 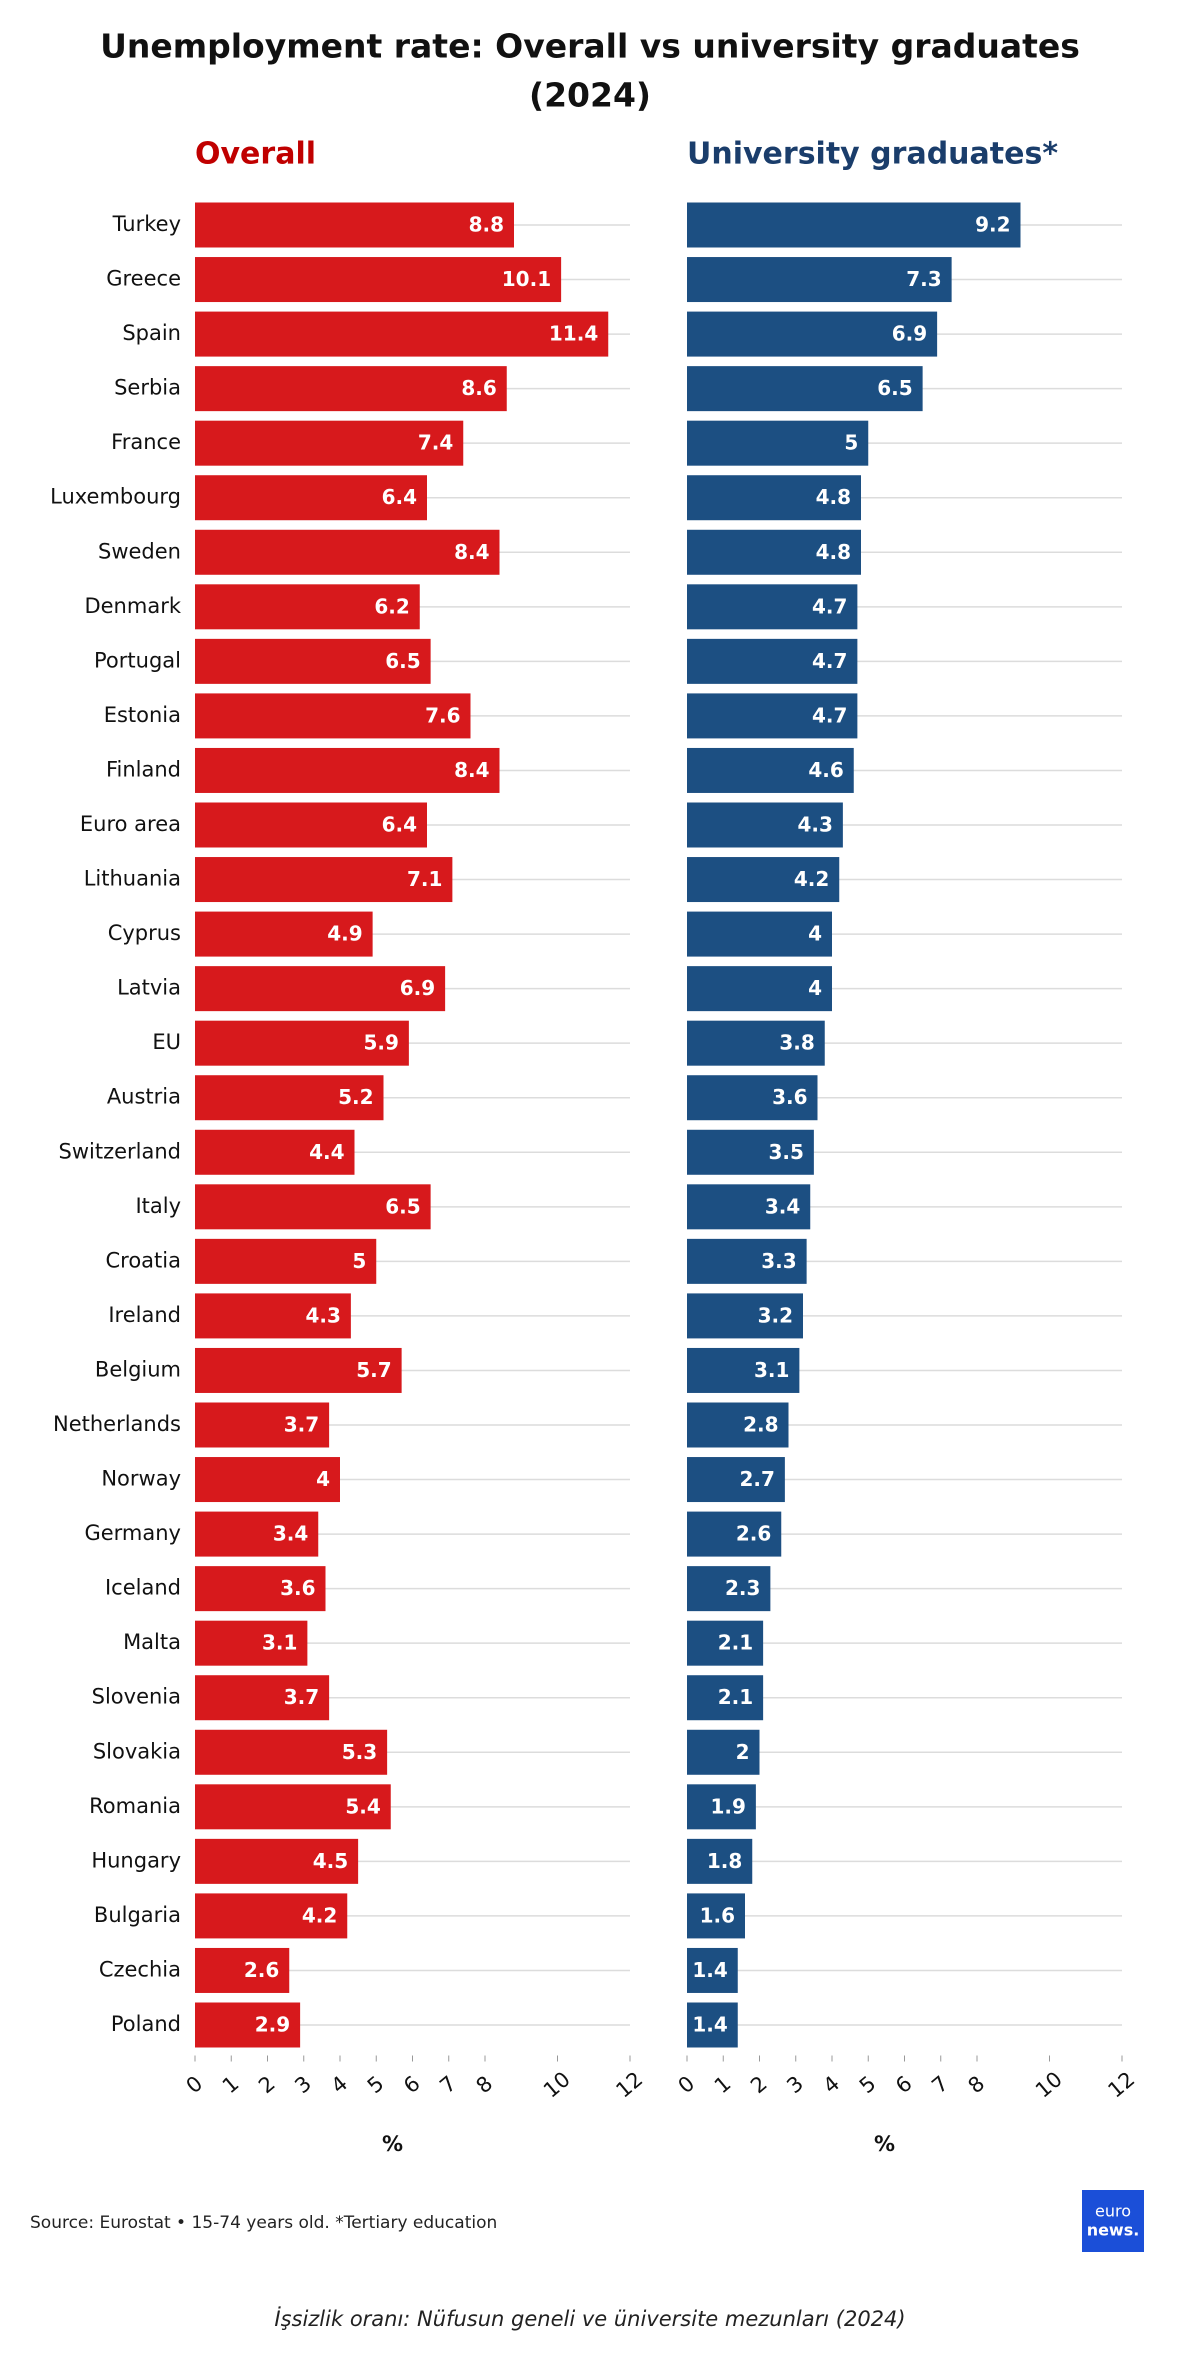 What do you see at coordinates (146, 442) in the screenshot?
I see `category-label: France` at bounding box center [146, 442].